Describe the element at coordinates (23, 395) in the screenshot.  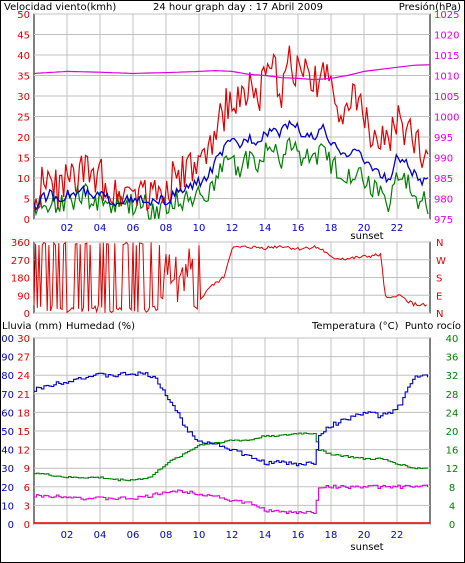
I see `rain-tick-label: 21` at that location.